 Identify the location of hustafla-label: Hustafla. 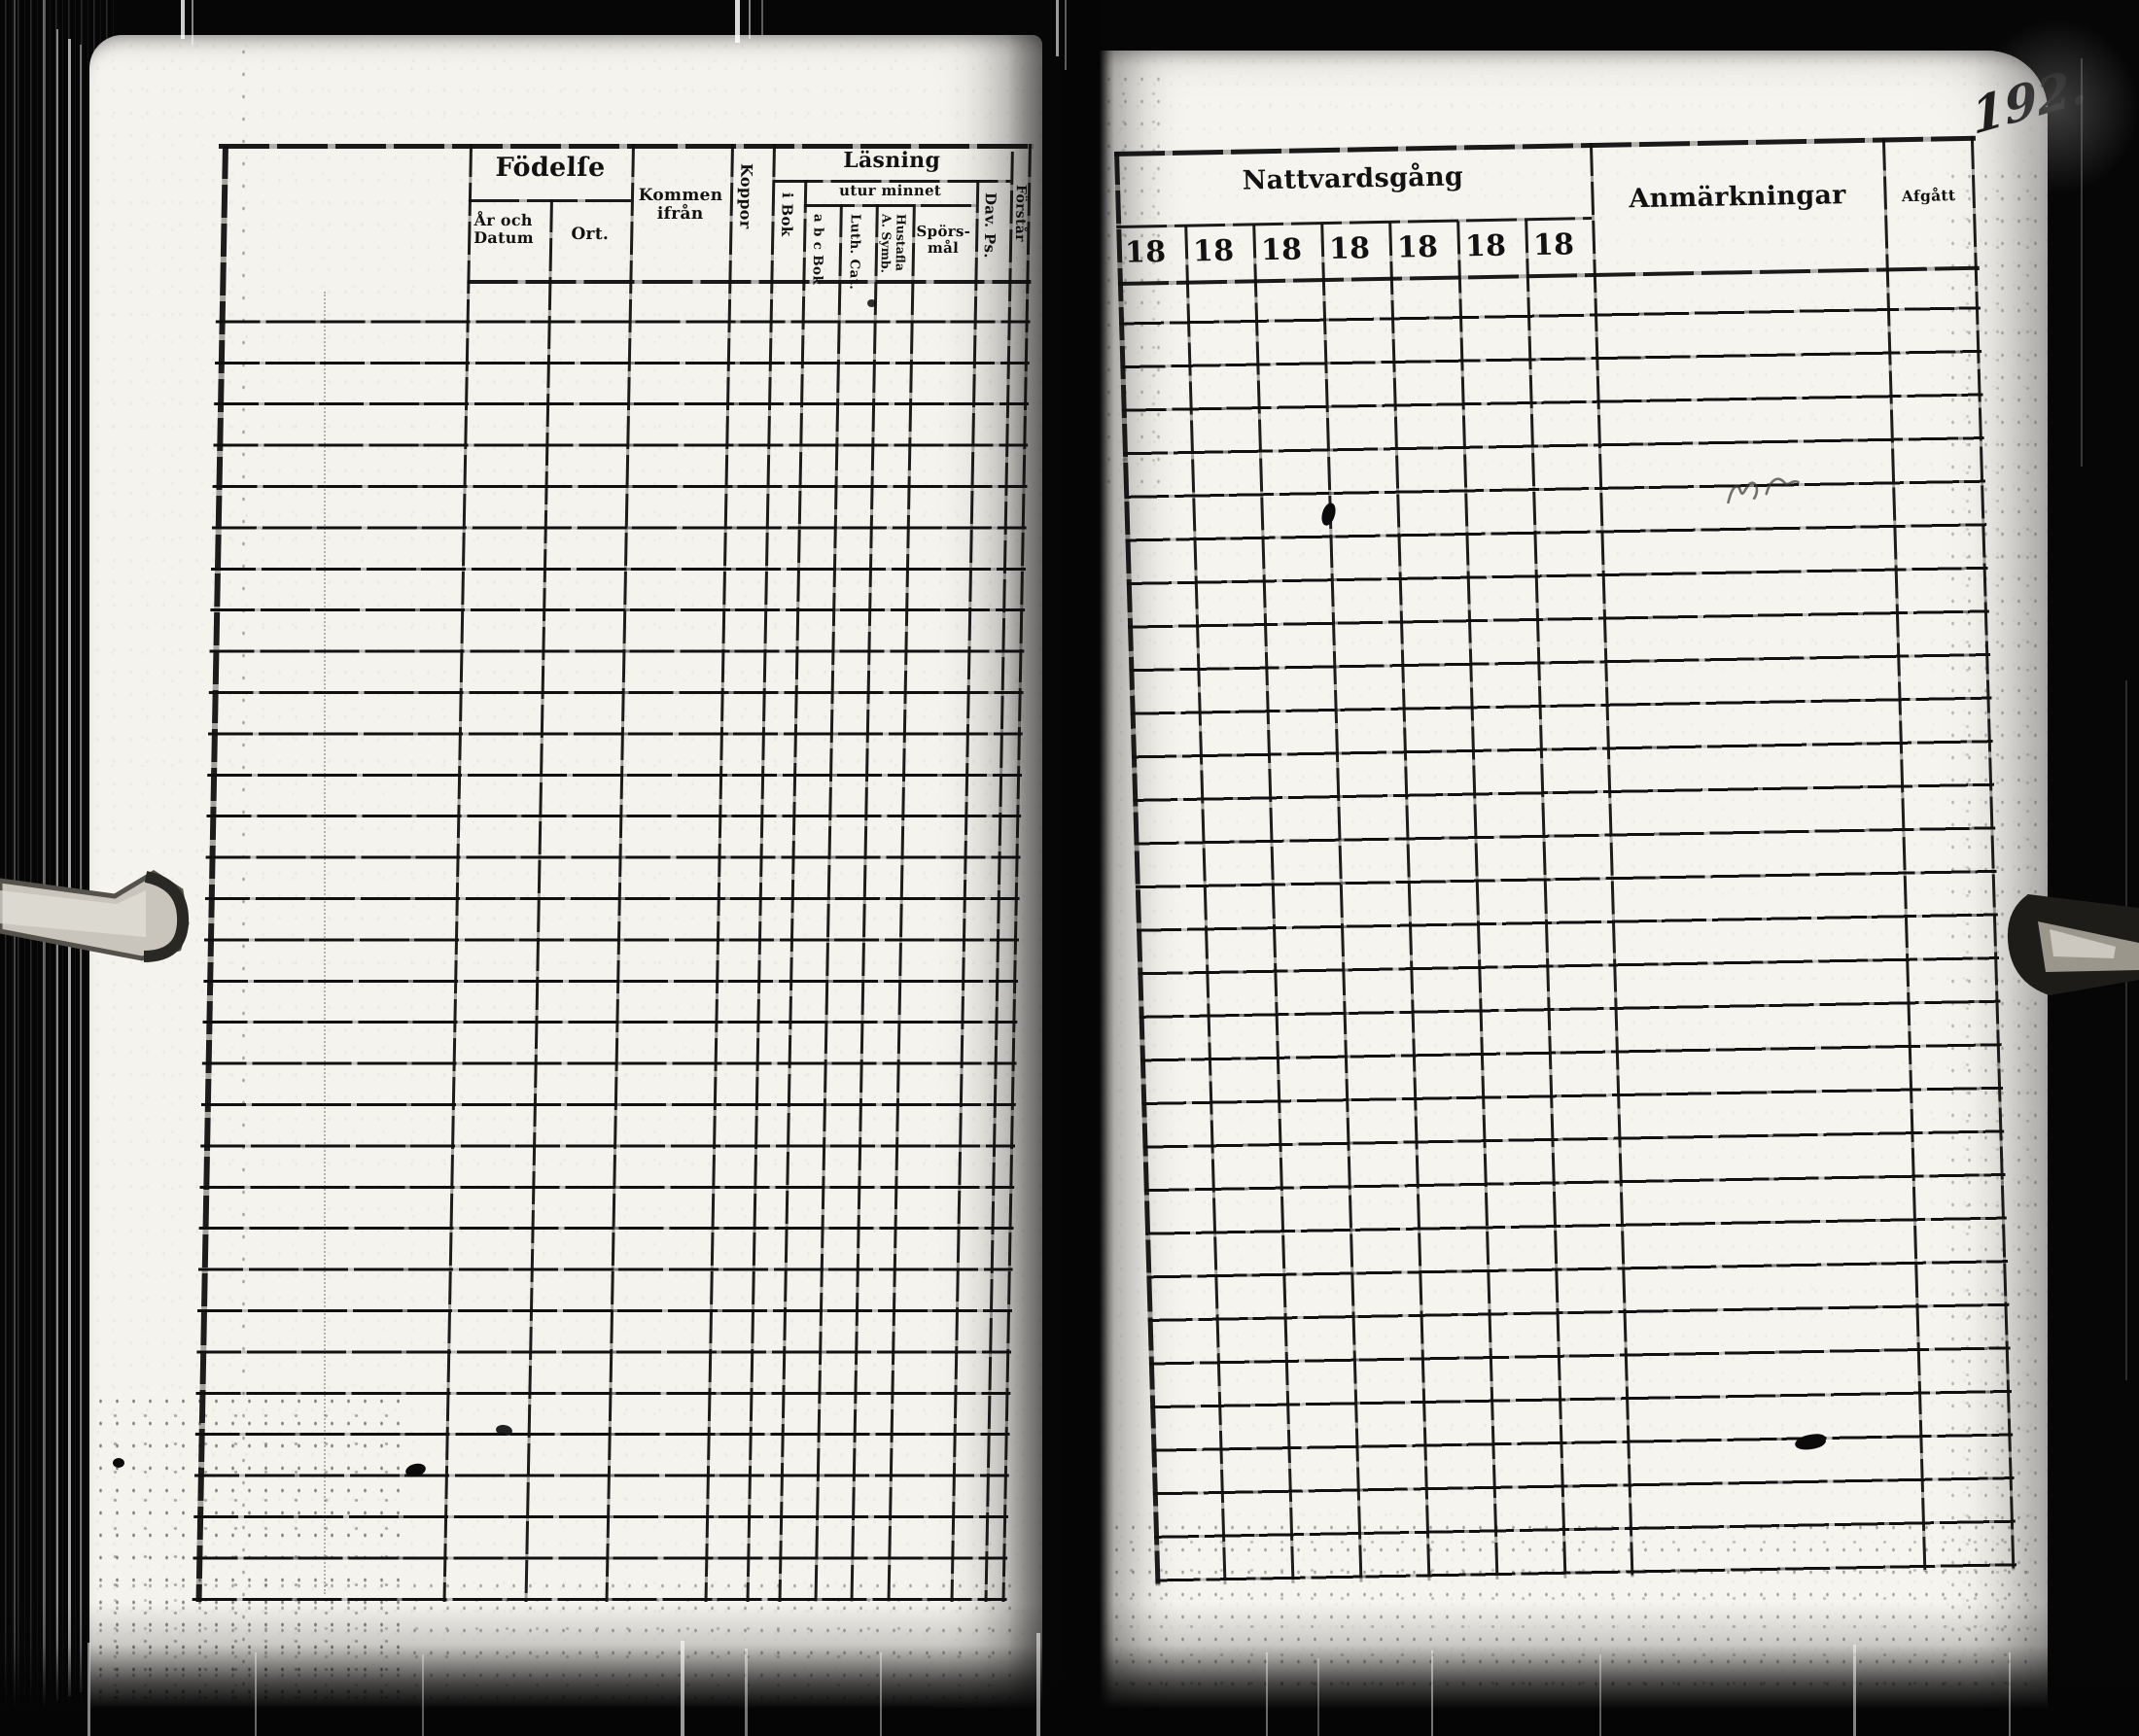
(901, 243).